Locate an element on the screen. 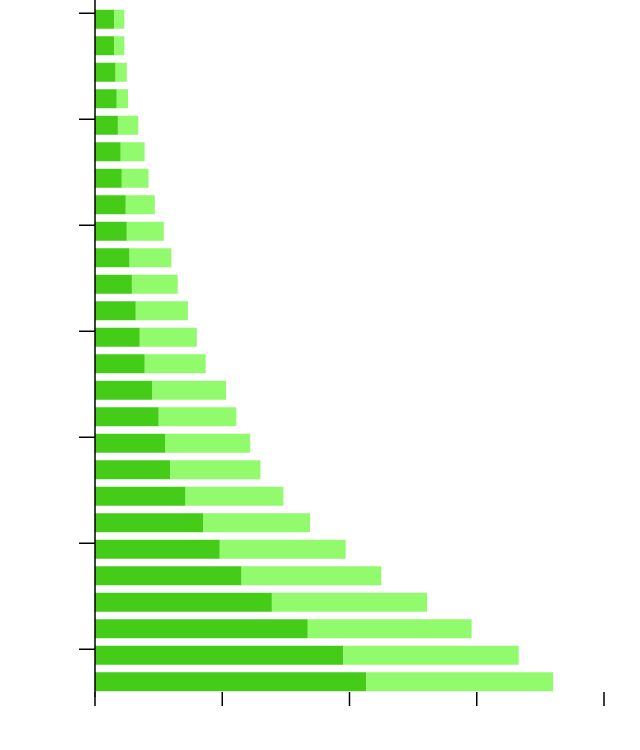 The width and height of the screenshot is (640, 750). bar-series1-row8 is located at coordinates (140, 496).